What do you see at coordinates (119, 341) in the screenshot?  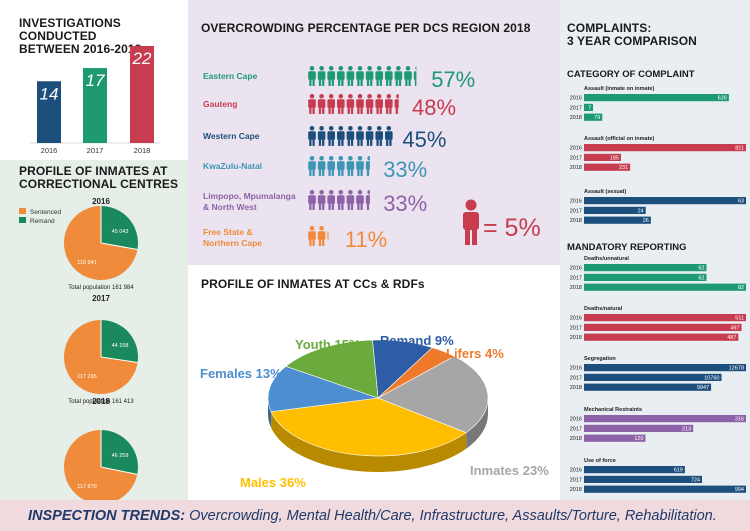 I see `pie-remand-slice-2017` at bounding box center [119, 341].